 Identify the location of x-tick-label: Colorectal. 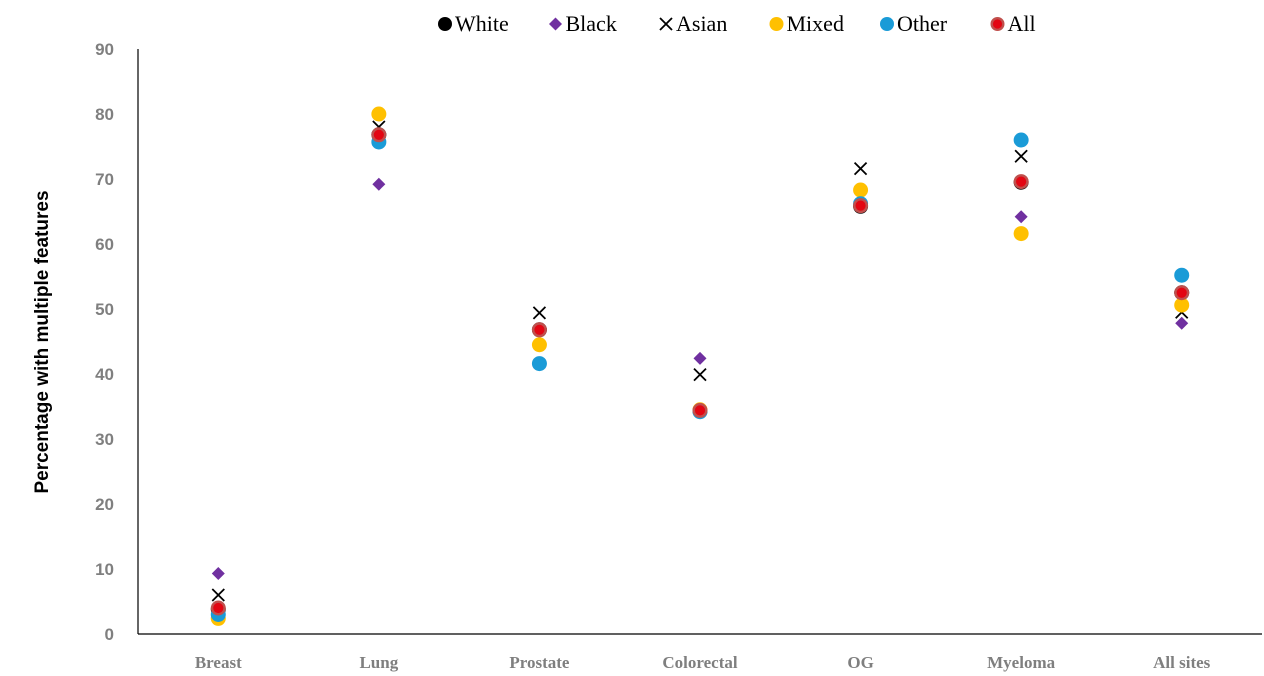
(699, 662).